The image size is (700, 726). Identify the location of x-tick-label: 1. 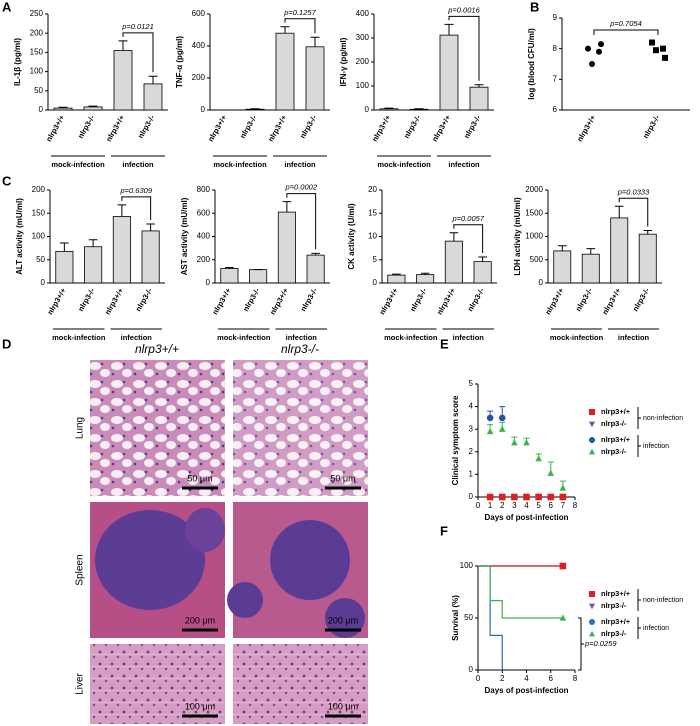
(490, 505).